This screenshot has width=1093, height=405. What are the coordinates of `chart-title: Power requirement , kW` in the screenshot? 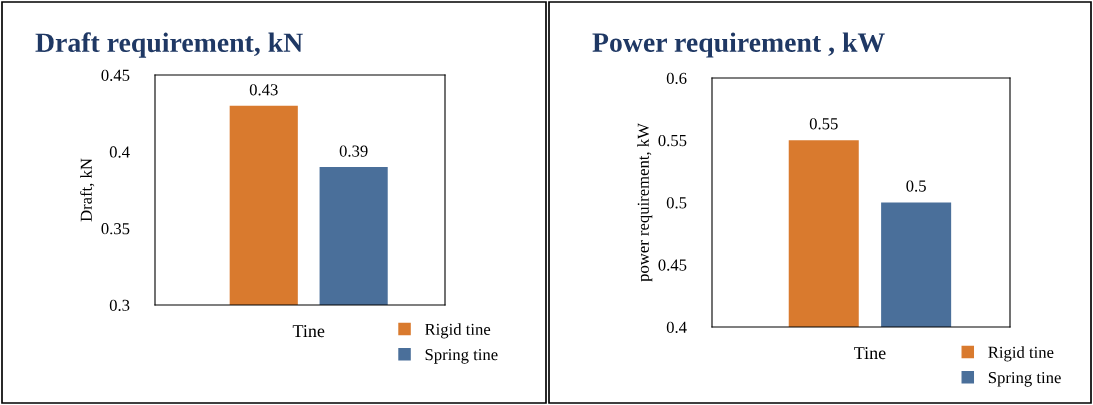 It's located at (738, 45).